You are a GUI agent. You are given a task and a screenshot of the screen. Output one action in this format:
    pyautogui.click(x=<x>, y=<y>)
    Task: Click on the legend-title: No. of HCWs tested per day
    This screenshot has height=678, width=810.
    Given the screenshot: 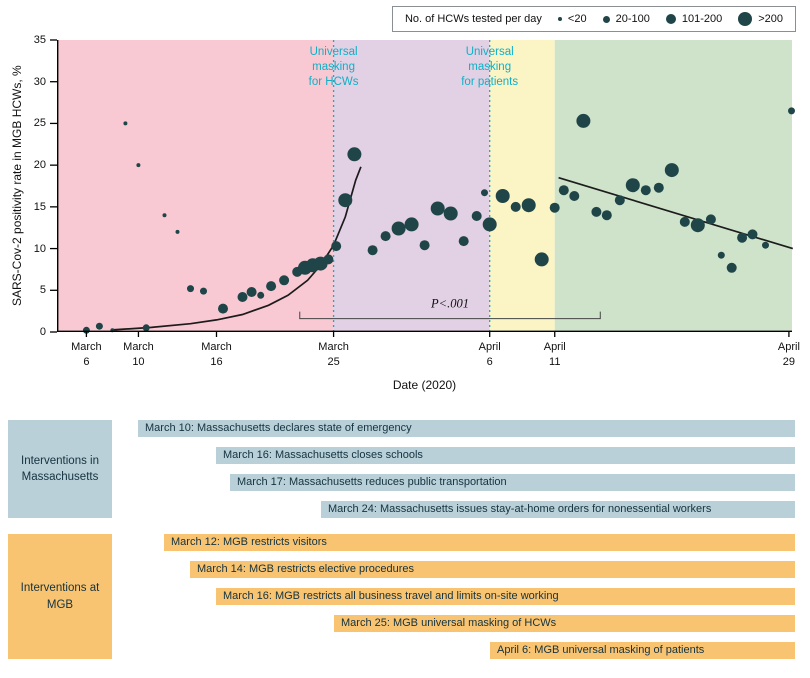 What is the action you would take?
    pyautogui.click(x=473, y=19)
    